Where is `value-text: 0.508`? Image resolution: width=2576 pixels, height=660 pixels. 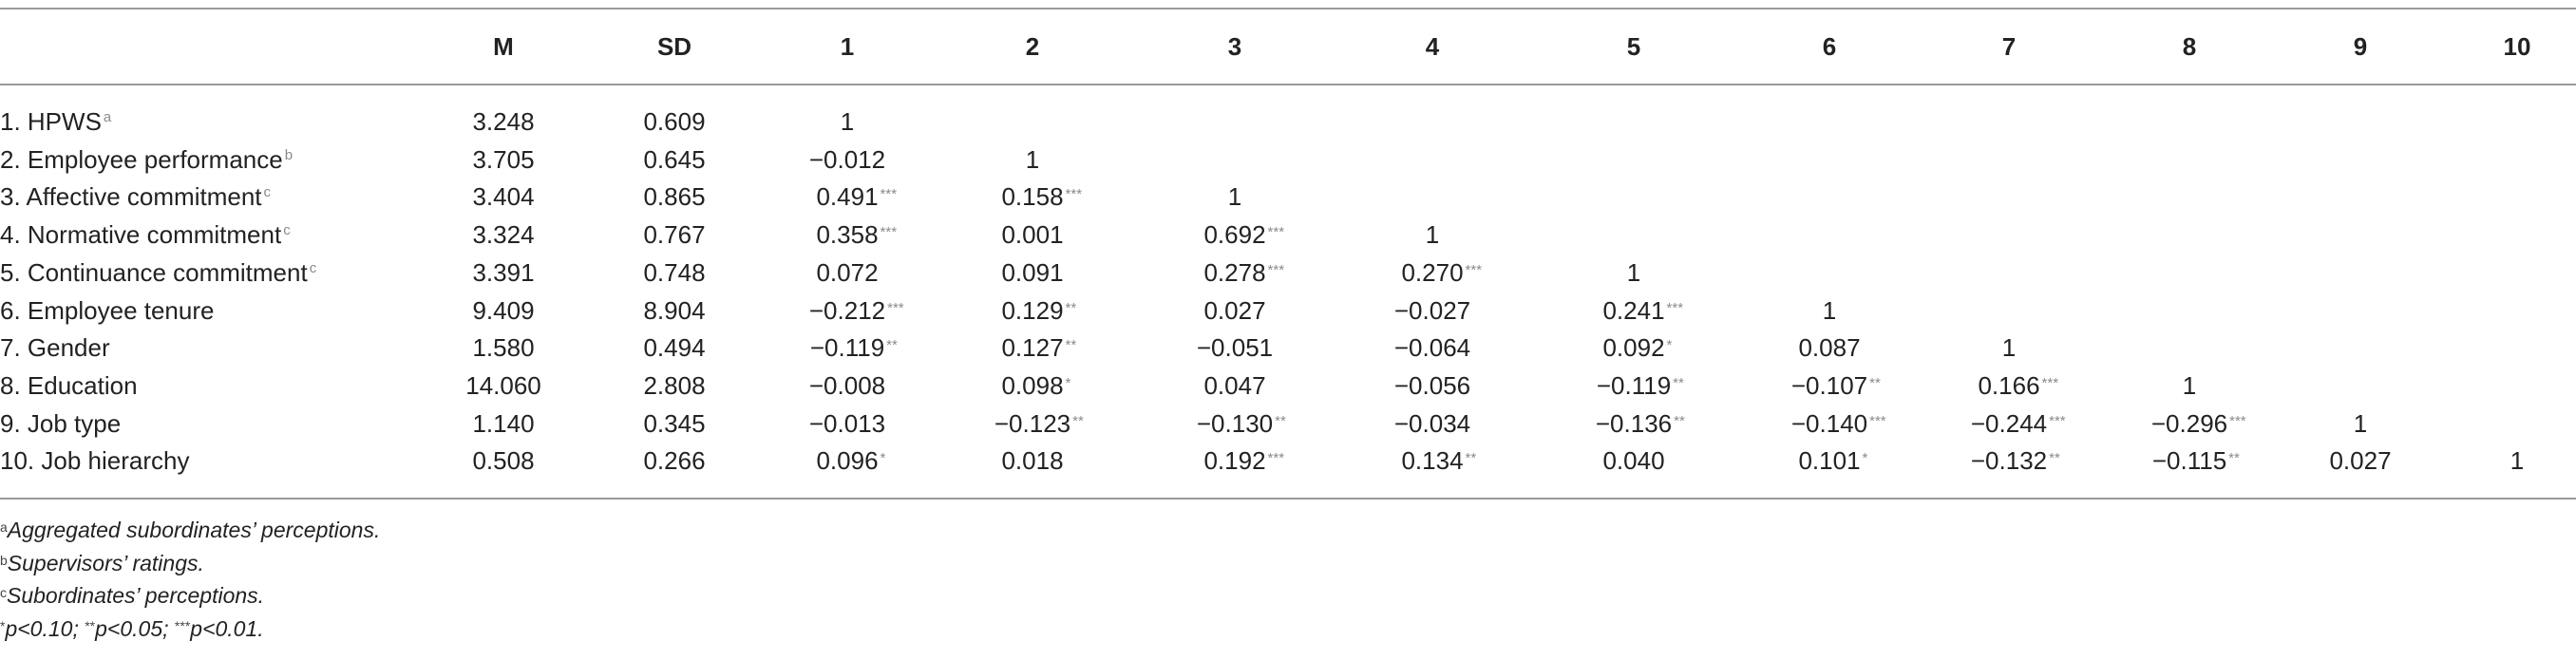 value-text: 0.508 is located at coordinates (503, 461).